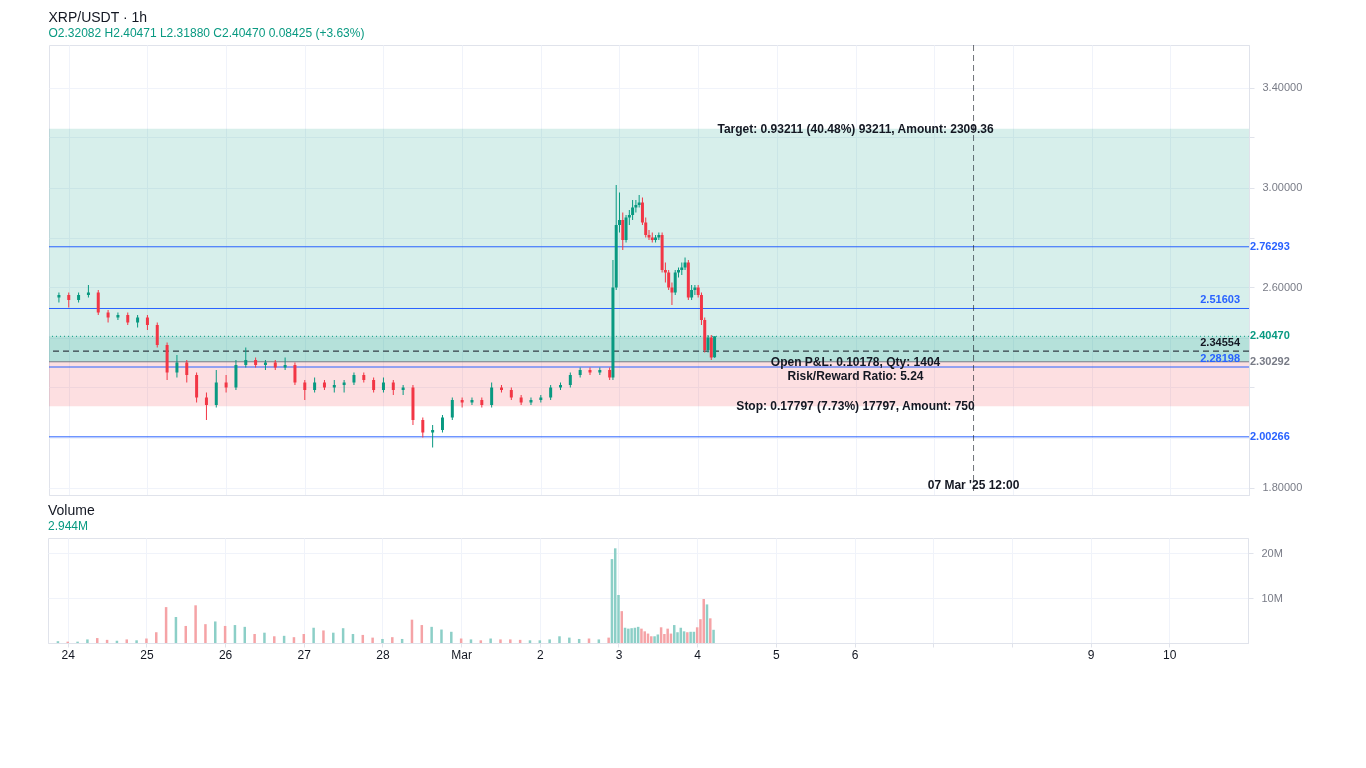 Image resolution: width=1366 pixels, height=768 pixels. Describe the element at coordinates (1270, 360) in the screenshot. I see `ref-line-label: 2.30292` at that location.